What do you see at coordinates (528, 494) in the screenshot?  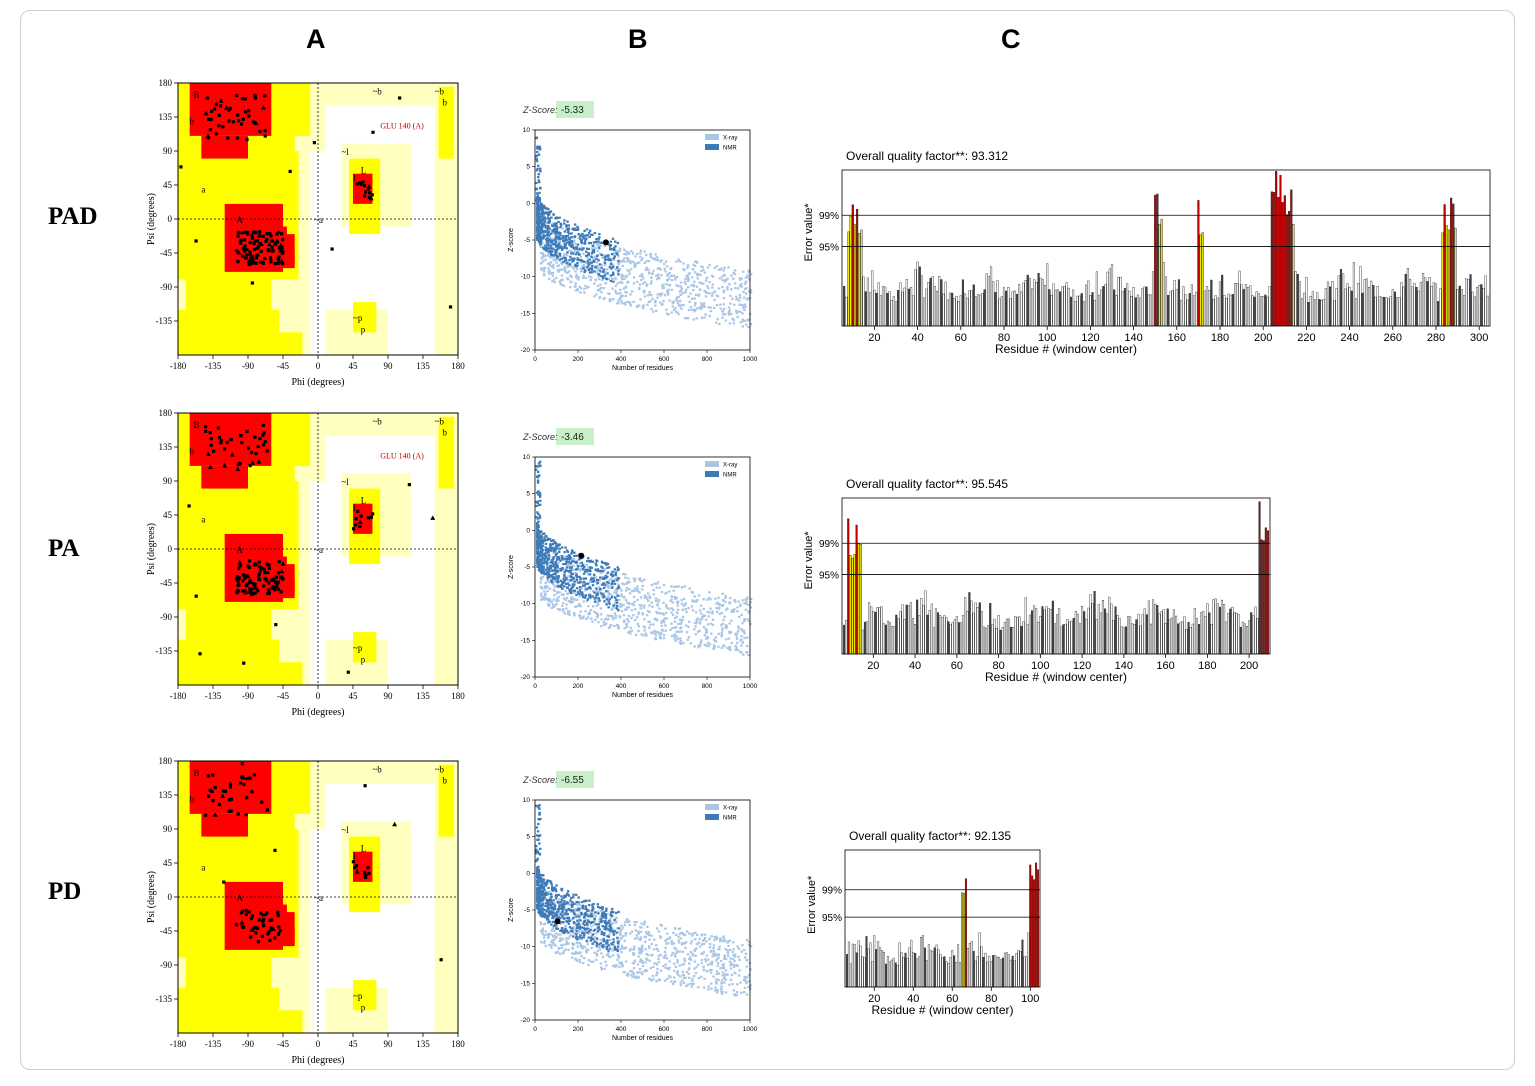 I see `y-tick-label: 5` at bounding box center [528, 494].